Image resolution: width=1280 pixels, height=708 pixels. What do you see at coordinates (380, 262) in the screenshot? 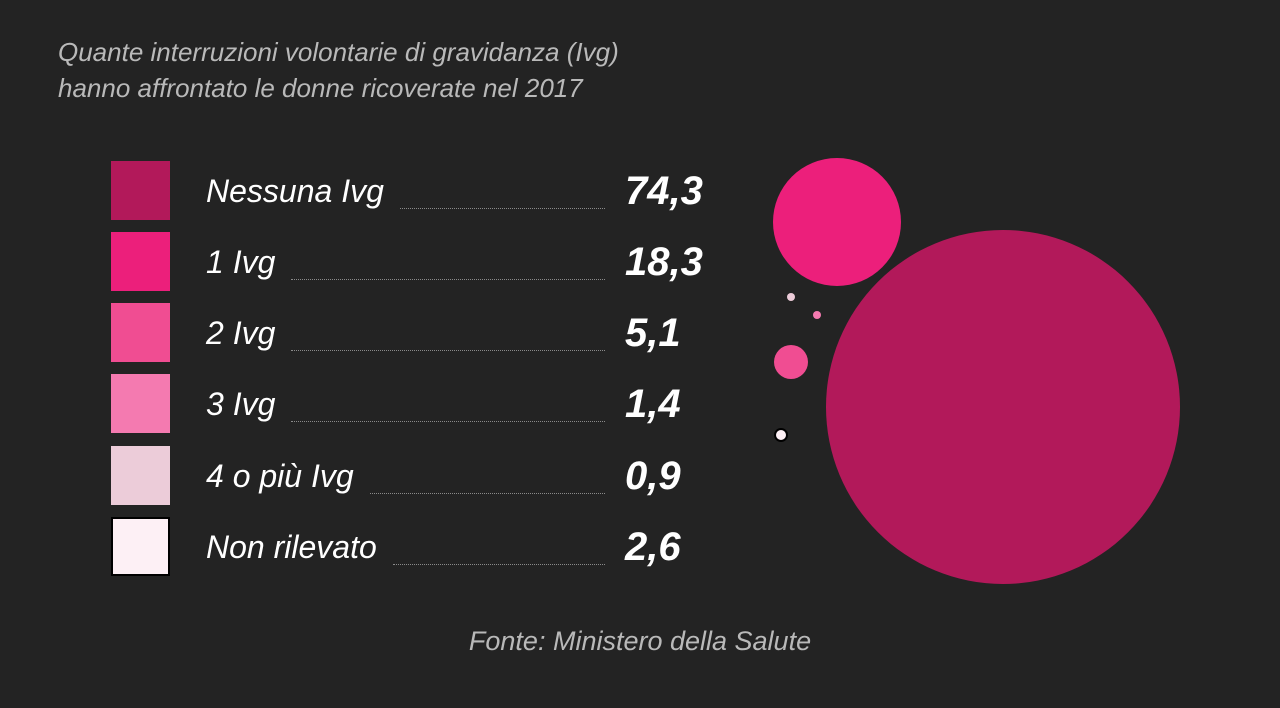
I see `legend-row: 1 Ivg 18,3` at bounding box center [380, 262].